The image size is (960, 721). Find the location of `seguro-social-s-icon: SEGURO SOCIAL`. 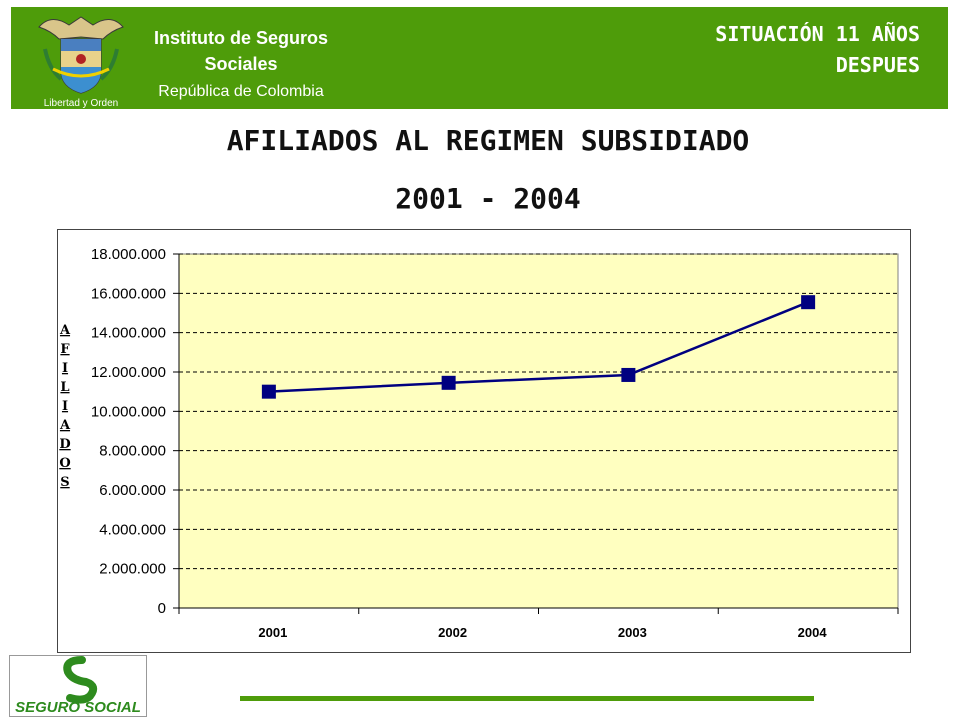

seguro-social-s-icon: SEGURO SOCIAL is located at coordinates (78, 686).